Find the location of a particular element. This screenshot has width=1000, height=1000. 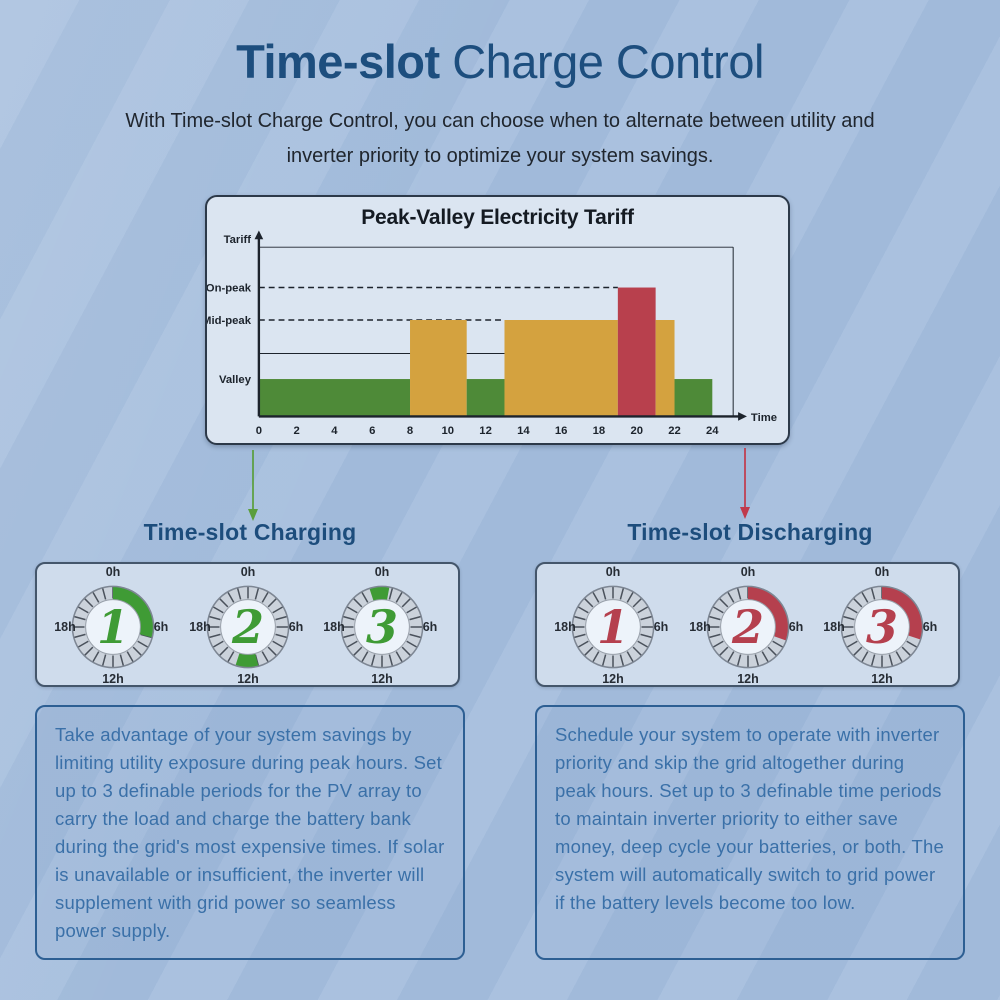

svg-text: 20 is located at coordinates (636, 431).